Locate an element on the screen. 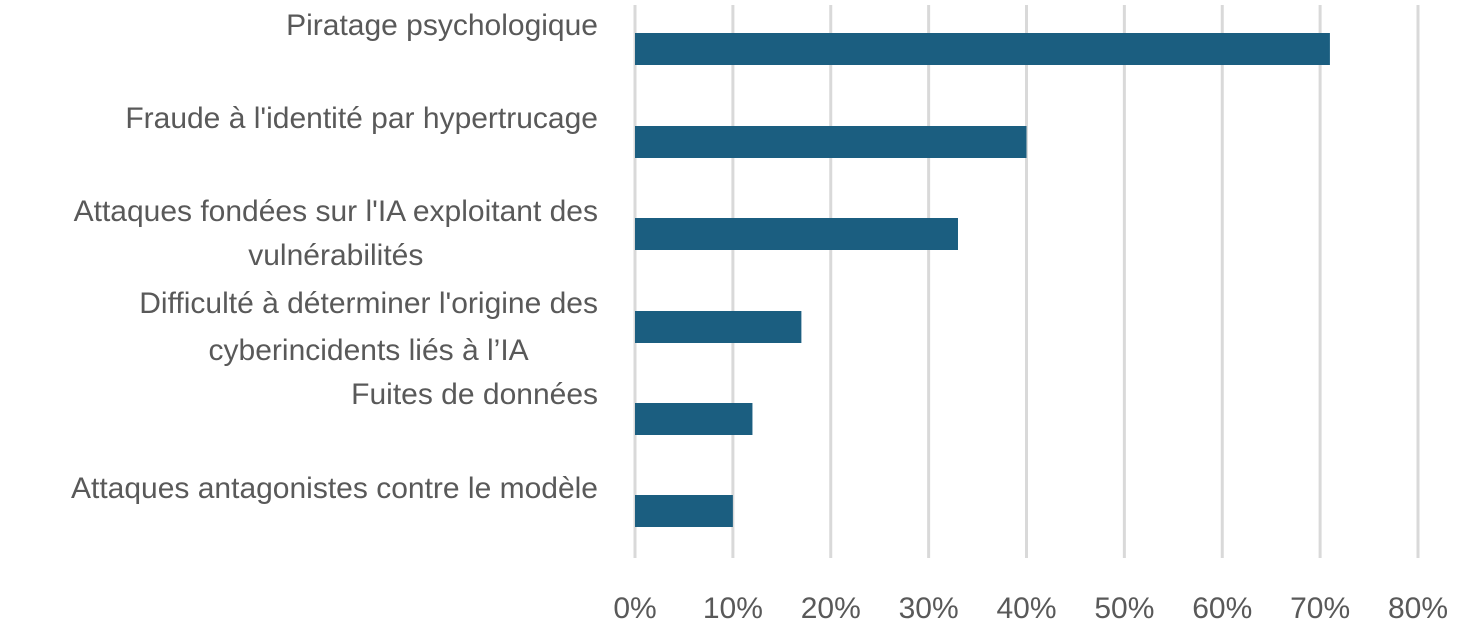 The image size is (1462, 623). x-tick-label: 40% is located at coordinates (1026, 607).